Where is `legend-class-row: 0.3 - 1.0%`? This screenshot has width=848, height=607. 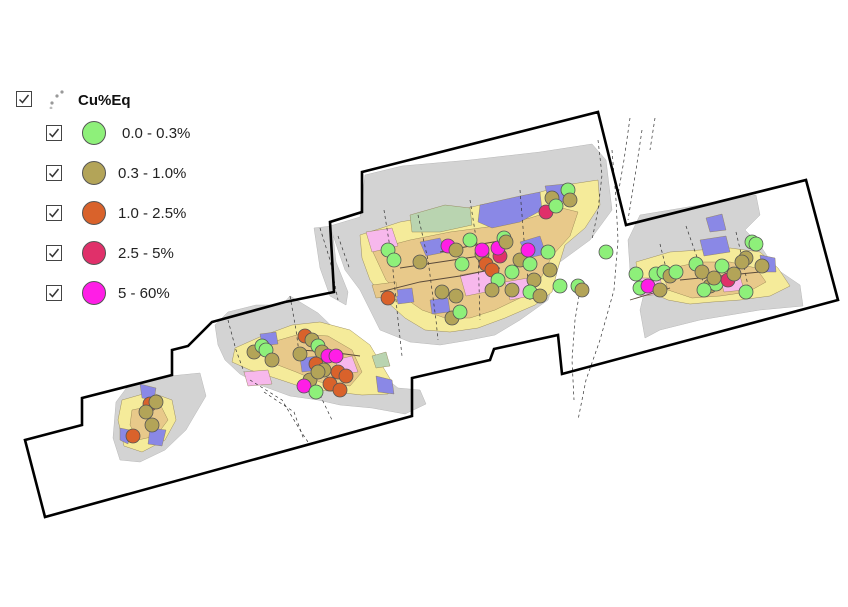
legend-class-row: 0.3 - 1.0% is located at coordinates (146, 174).